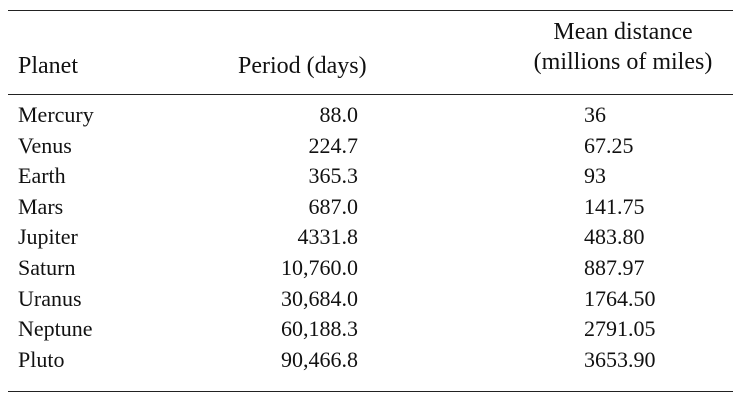 The image size is (740, 404). Describe the element at coordinates (339, 114) in the screenshot. I see `cell-period: 88.0` at that location.